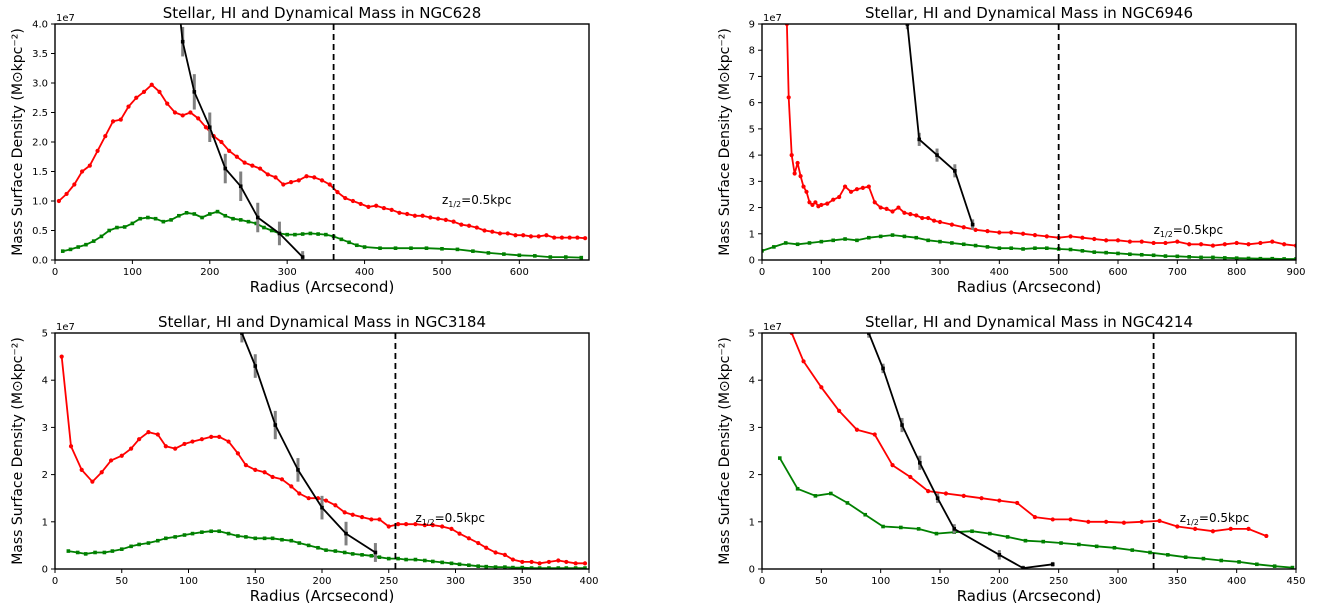 The width and height of the screenshot is (1322, 609). Describe the element at coordinates (821, 581) in the screenshot. I see `x-tick-label: 50` at that location.